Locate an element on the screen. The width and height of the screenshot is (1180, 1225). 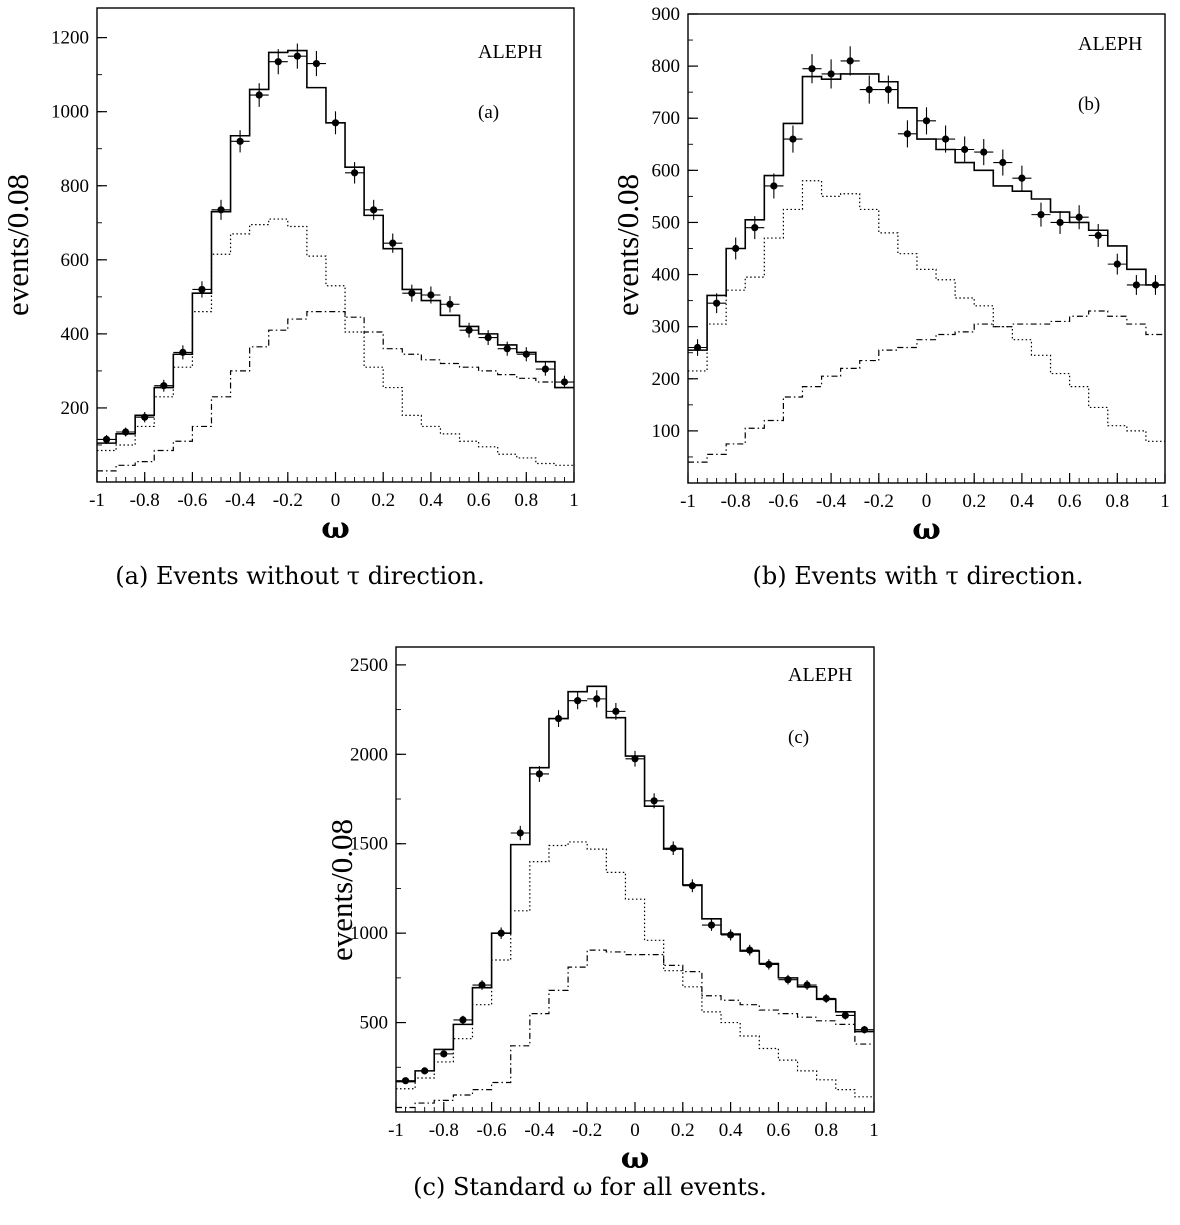
y-tick-label: 600 is located at coordinates (75, 260).